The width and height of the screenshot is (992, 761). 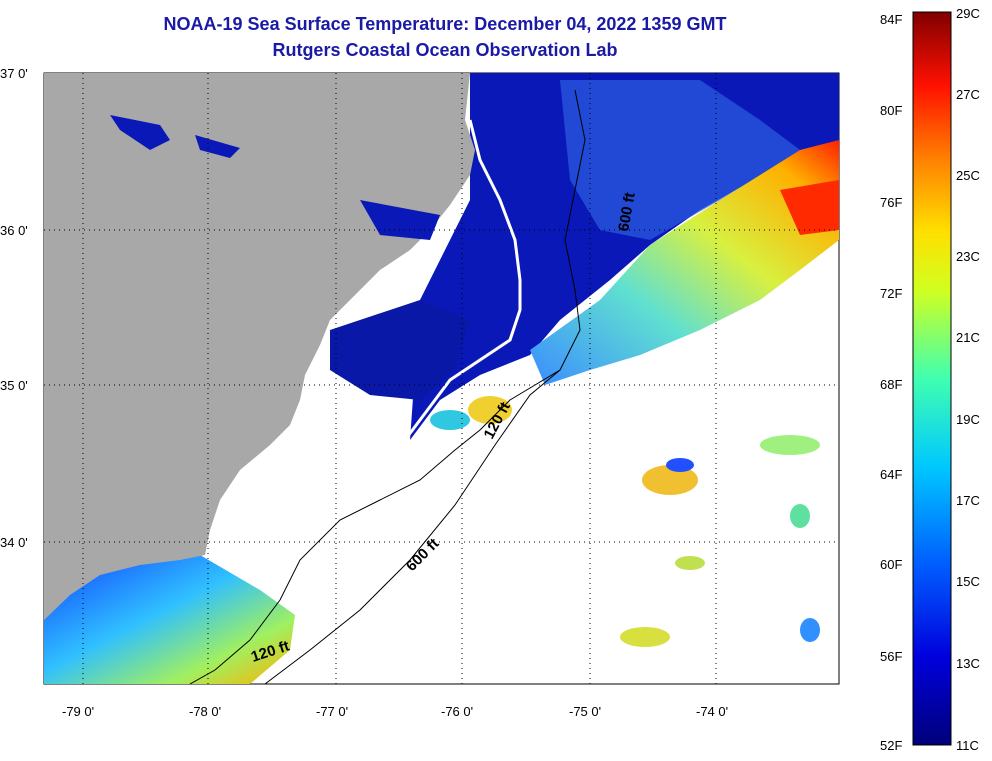 I want to click on outer-banks, so click(x=462, y=280).